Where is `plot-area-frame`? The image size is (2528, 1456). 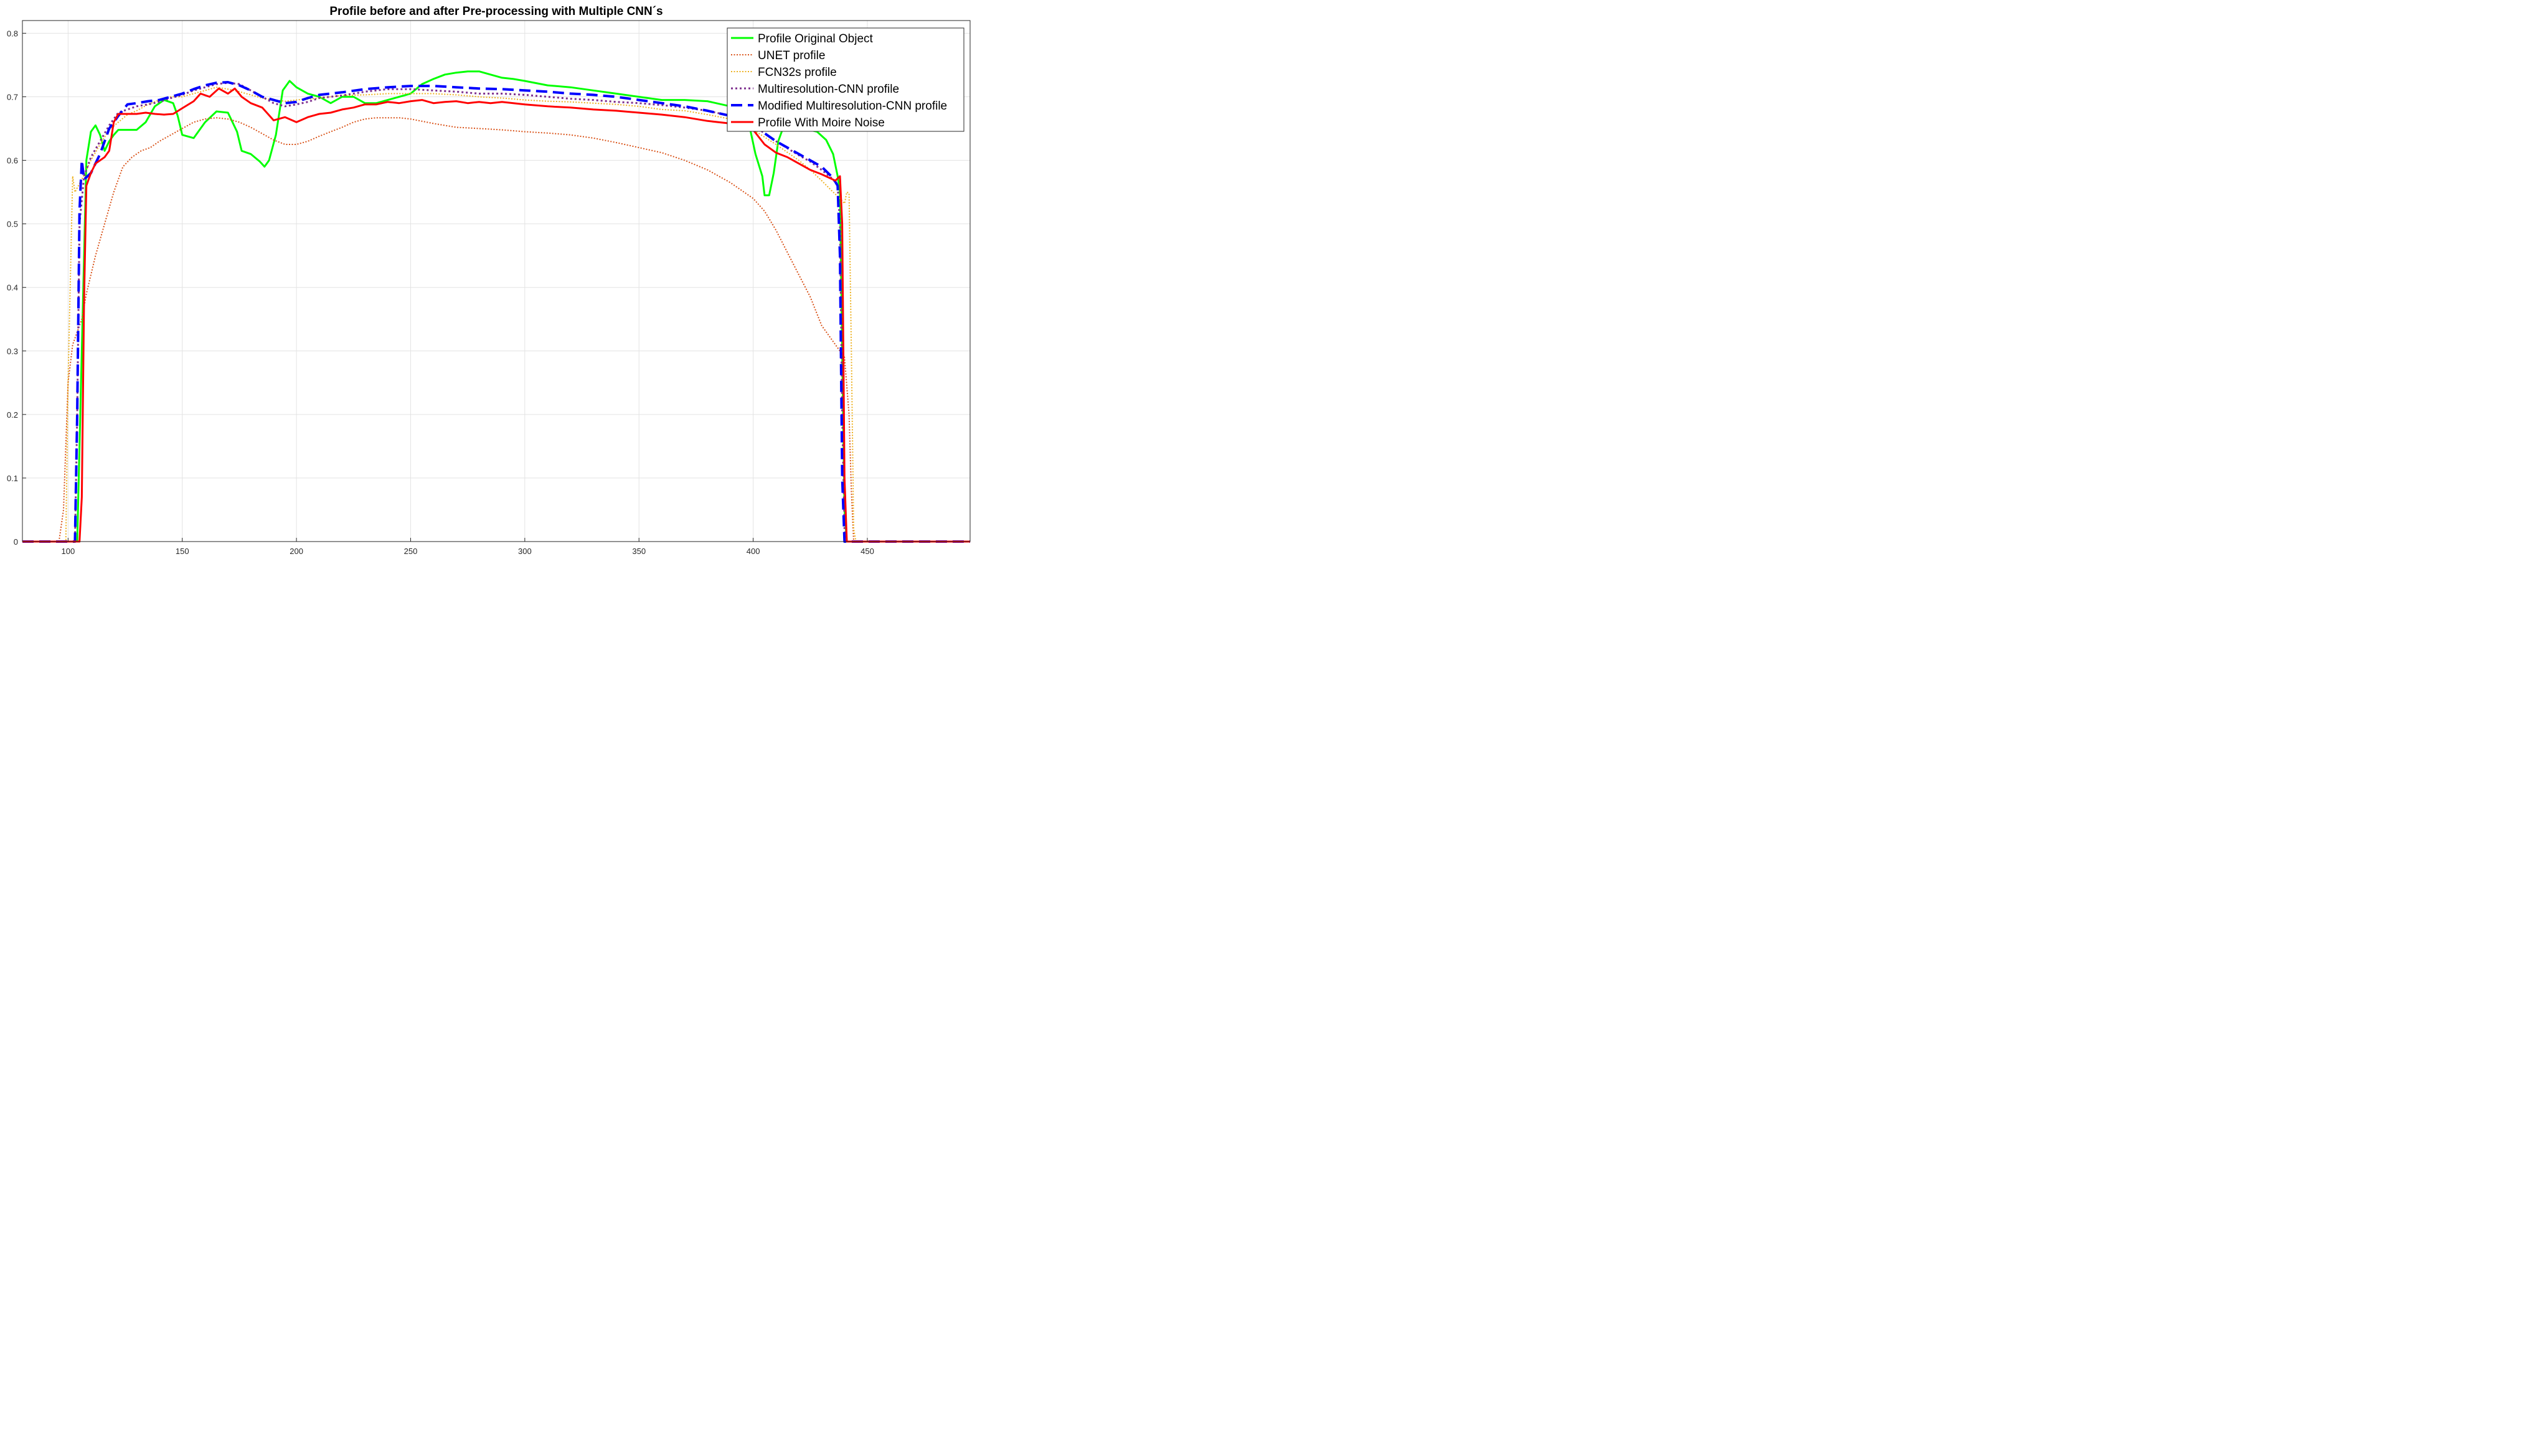 plot-area-frame is located at coordinates (496, 281).